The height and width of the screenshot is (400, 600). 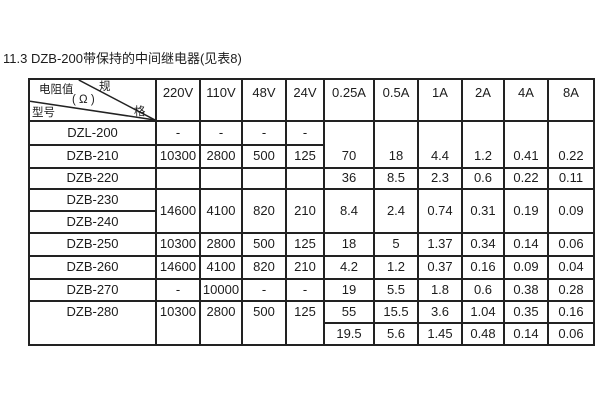 I want to click on model-cell: DZL-200, so click(x=92, y=133).